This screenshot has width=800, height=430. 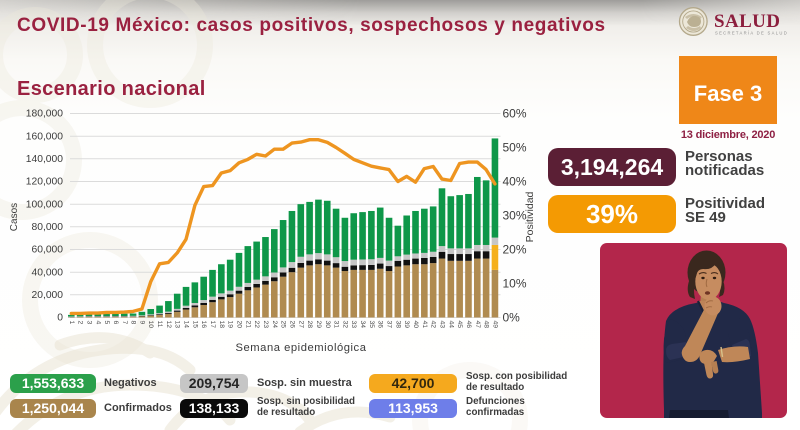 I want to click on svg-text: Semana epidemiológica, so click(x=301, y=348).